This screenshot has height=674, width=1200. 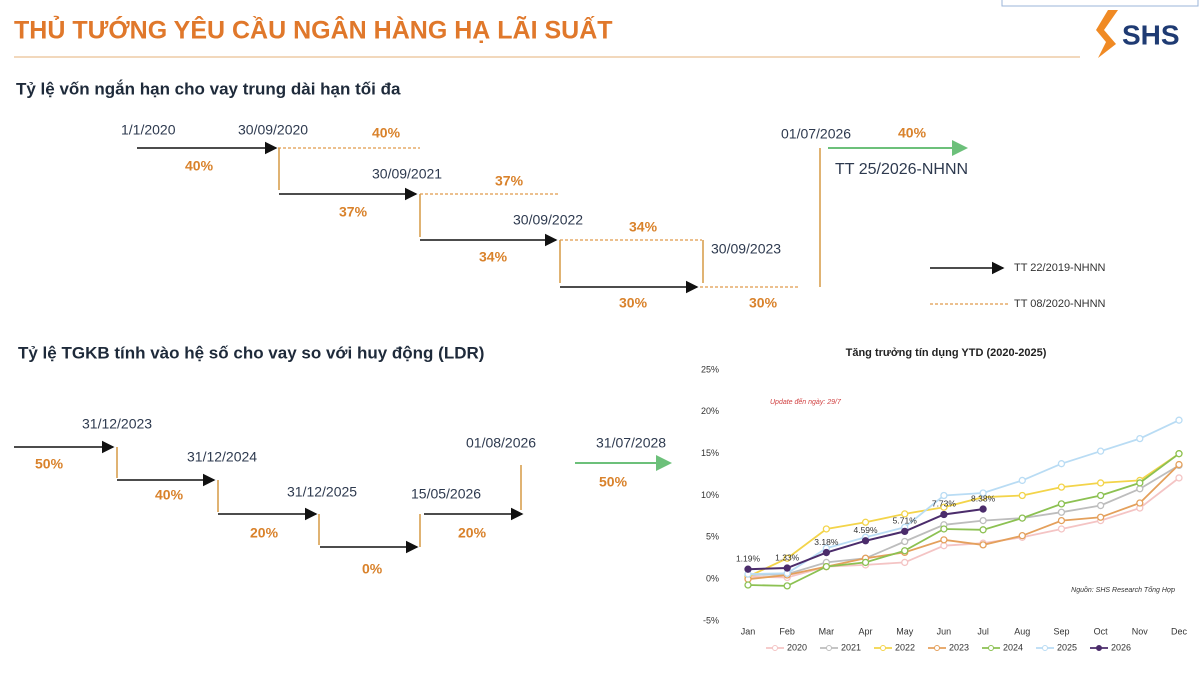 What do you see at coordinates (1060, 304) in the screenshot?
I see `legend-text: TT 08/2020-NHNN` at bounding box center [1060, 304].